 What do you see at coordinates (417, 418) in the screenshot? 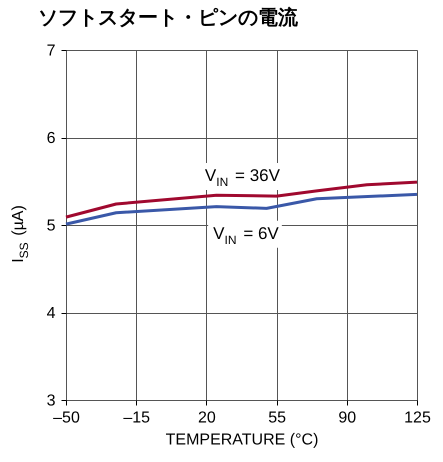
I see `x-tick-label: 125` at bounding box center [417, 418].